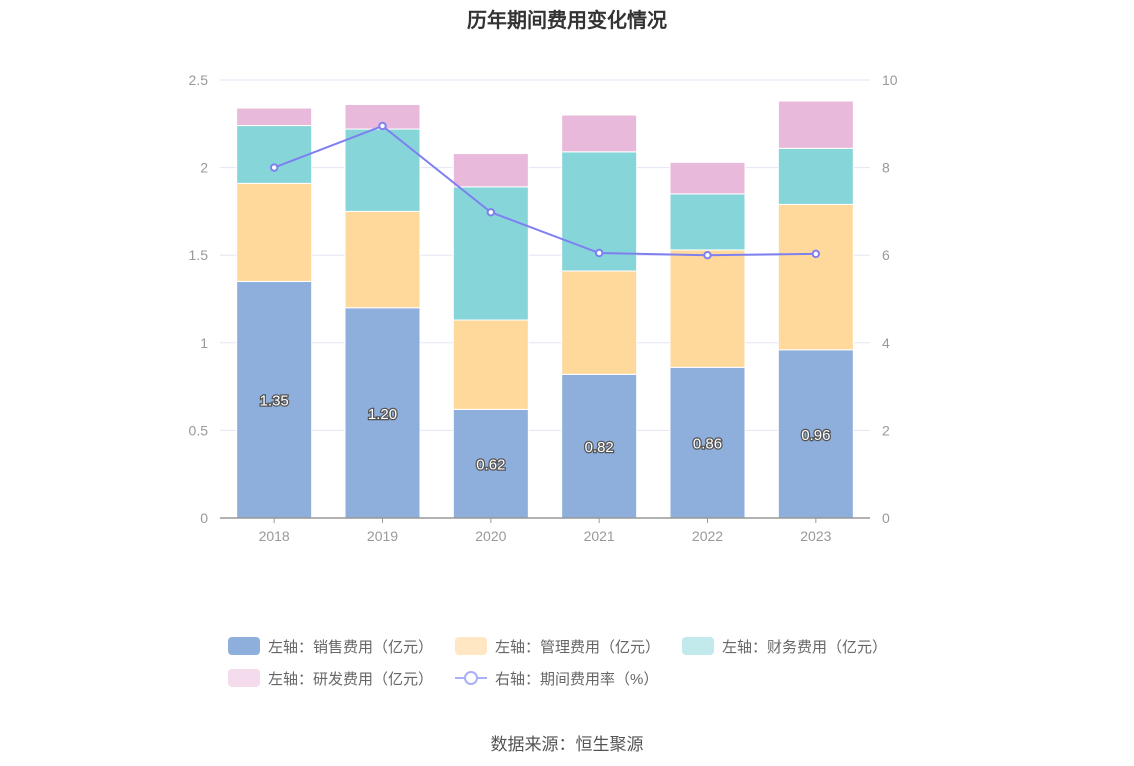  Describe the element at coordinates (886, 168) in the screenshot. I see `right-axis-tick-label: 8` at that location.